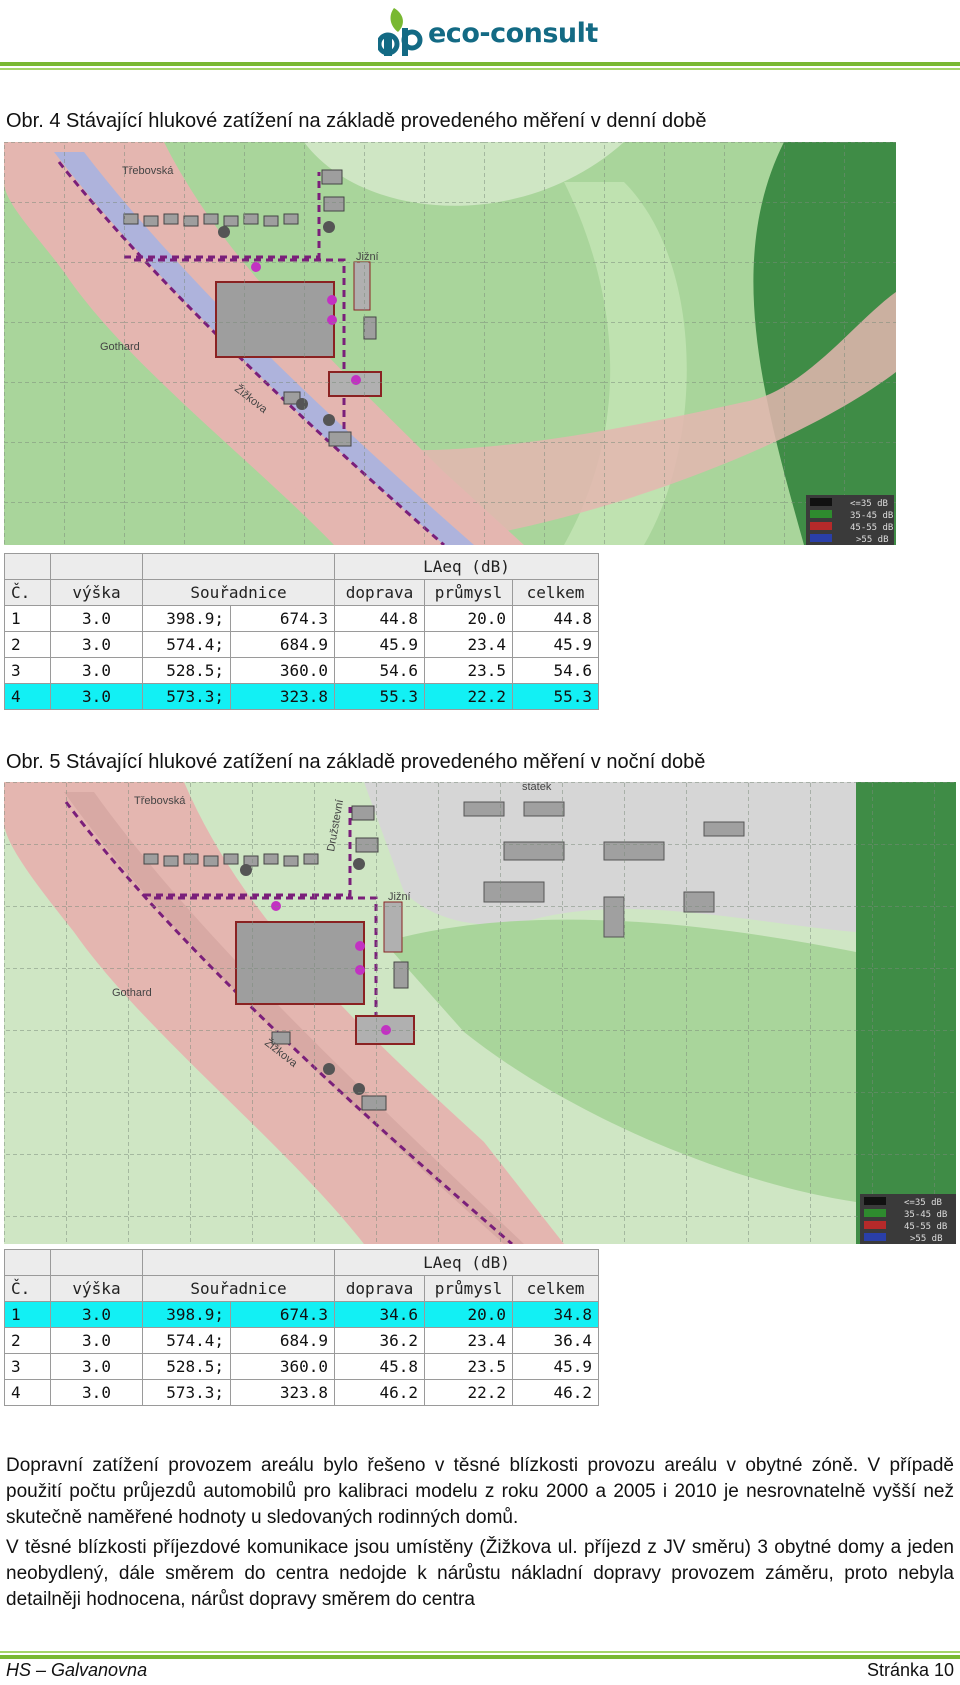 This screenshot has width=960, height=1685. What do you see at coordinates (301, 566) in the screenshot?
I see `table-group-header-row: LAeq (dB)` at bounding box center [301, 566].